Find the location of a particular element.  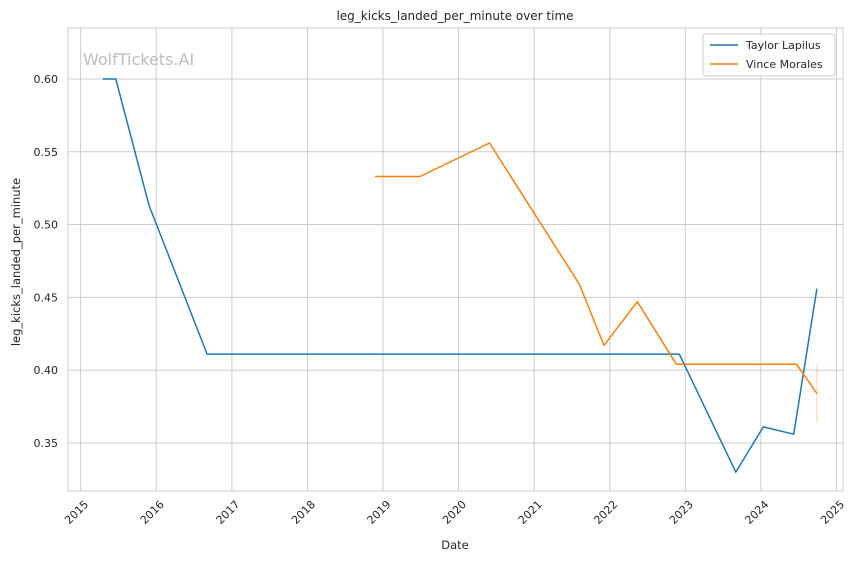

y-tick-label: 0.35 is located at coordinates (46, 443).